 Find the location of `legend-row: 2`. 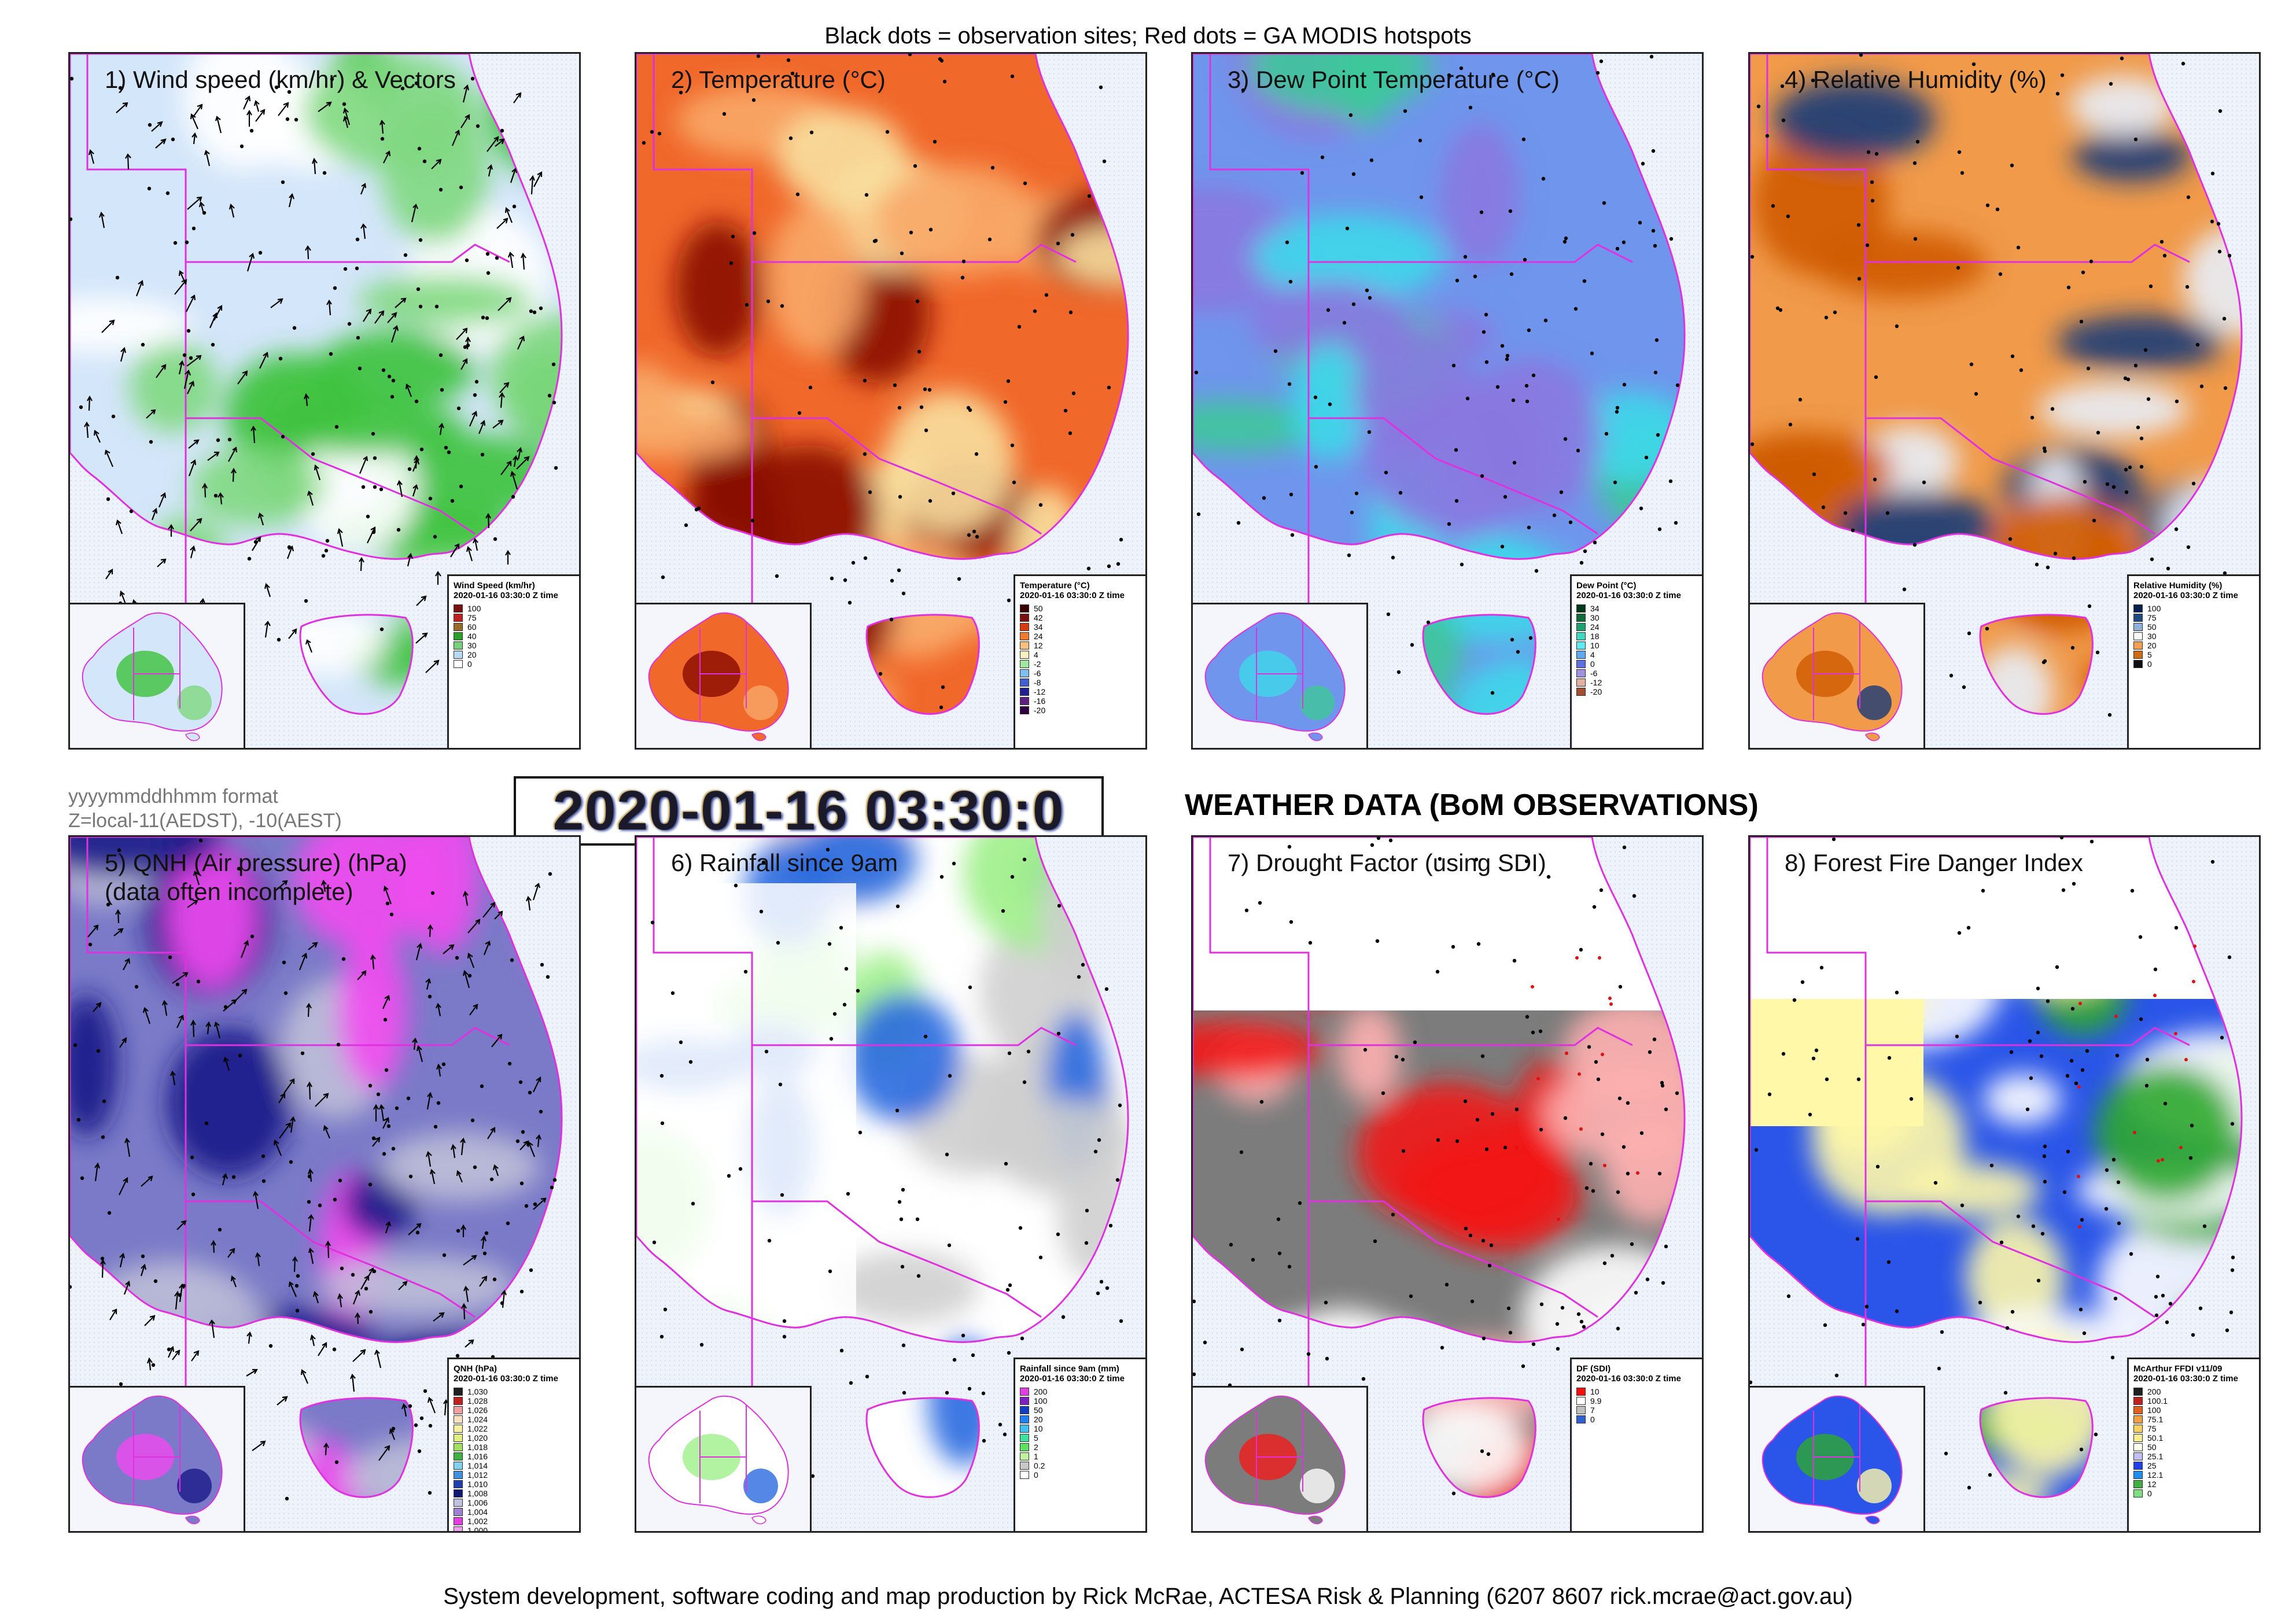

legend-row: 2 is located at coordinates (1080, 1448).